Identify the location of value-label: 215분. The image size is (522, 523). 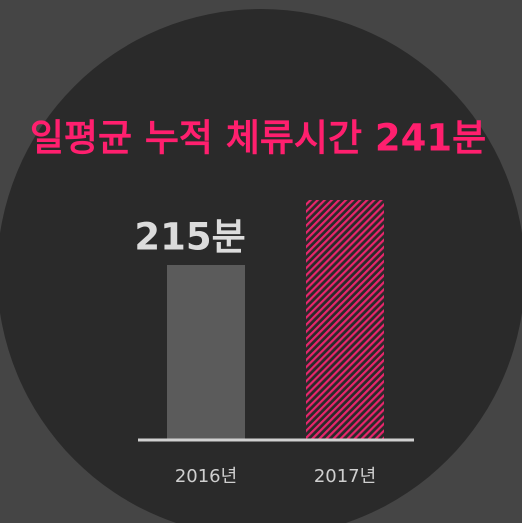
(189, 237).